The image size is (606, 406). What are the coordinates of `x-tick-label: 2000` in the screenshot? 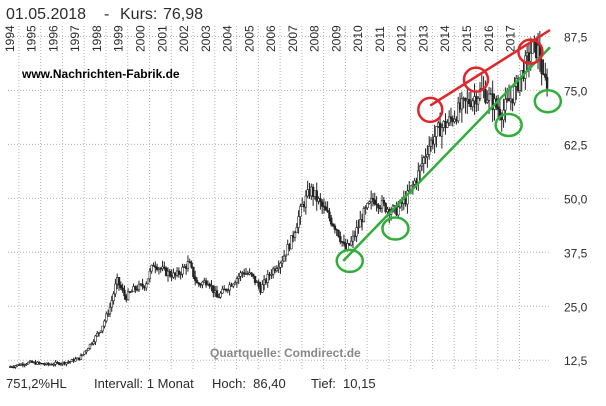 It's located at (140, 38).